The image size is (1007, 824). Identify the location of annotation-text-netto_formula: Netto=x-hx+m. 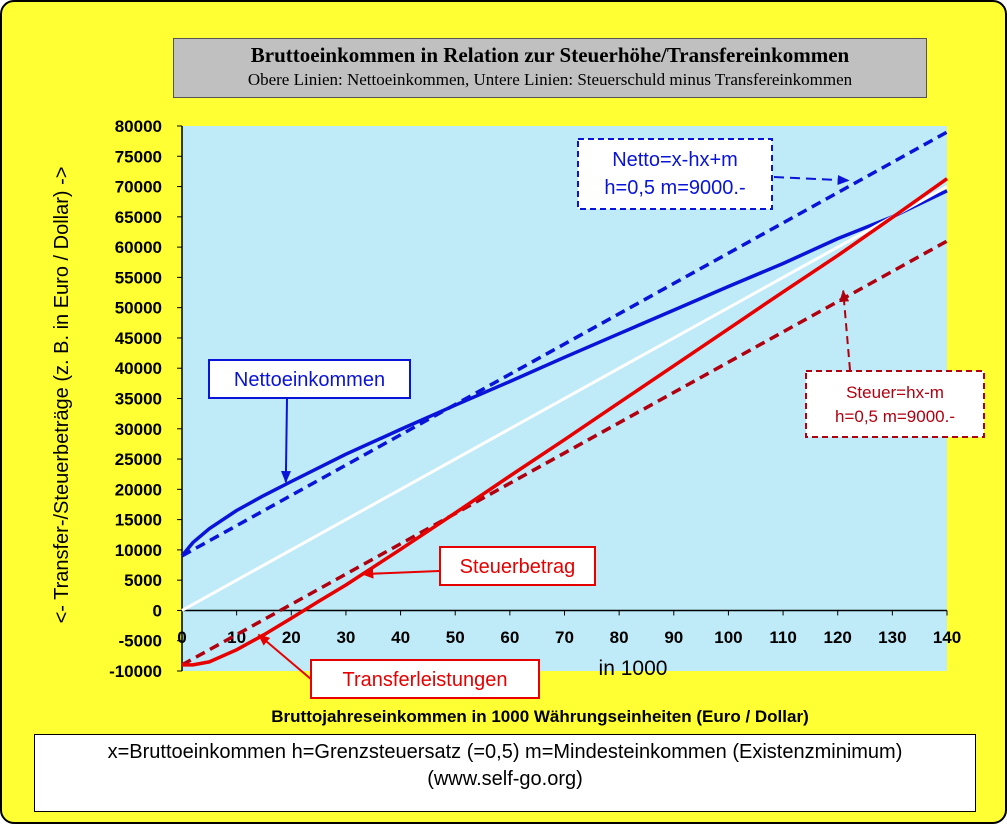
(675, 160).